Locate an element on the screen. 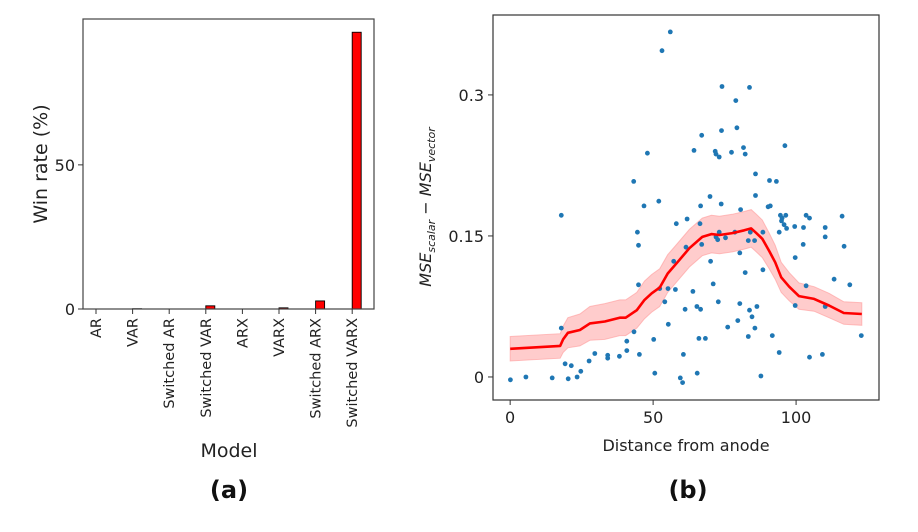 The width and height of the screenshot is (918, 532). y-axis-label: MSEscalar − MSEvector is located at coordinates (427, 206).